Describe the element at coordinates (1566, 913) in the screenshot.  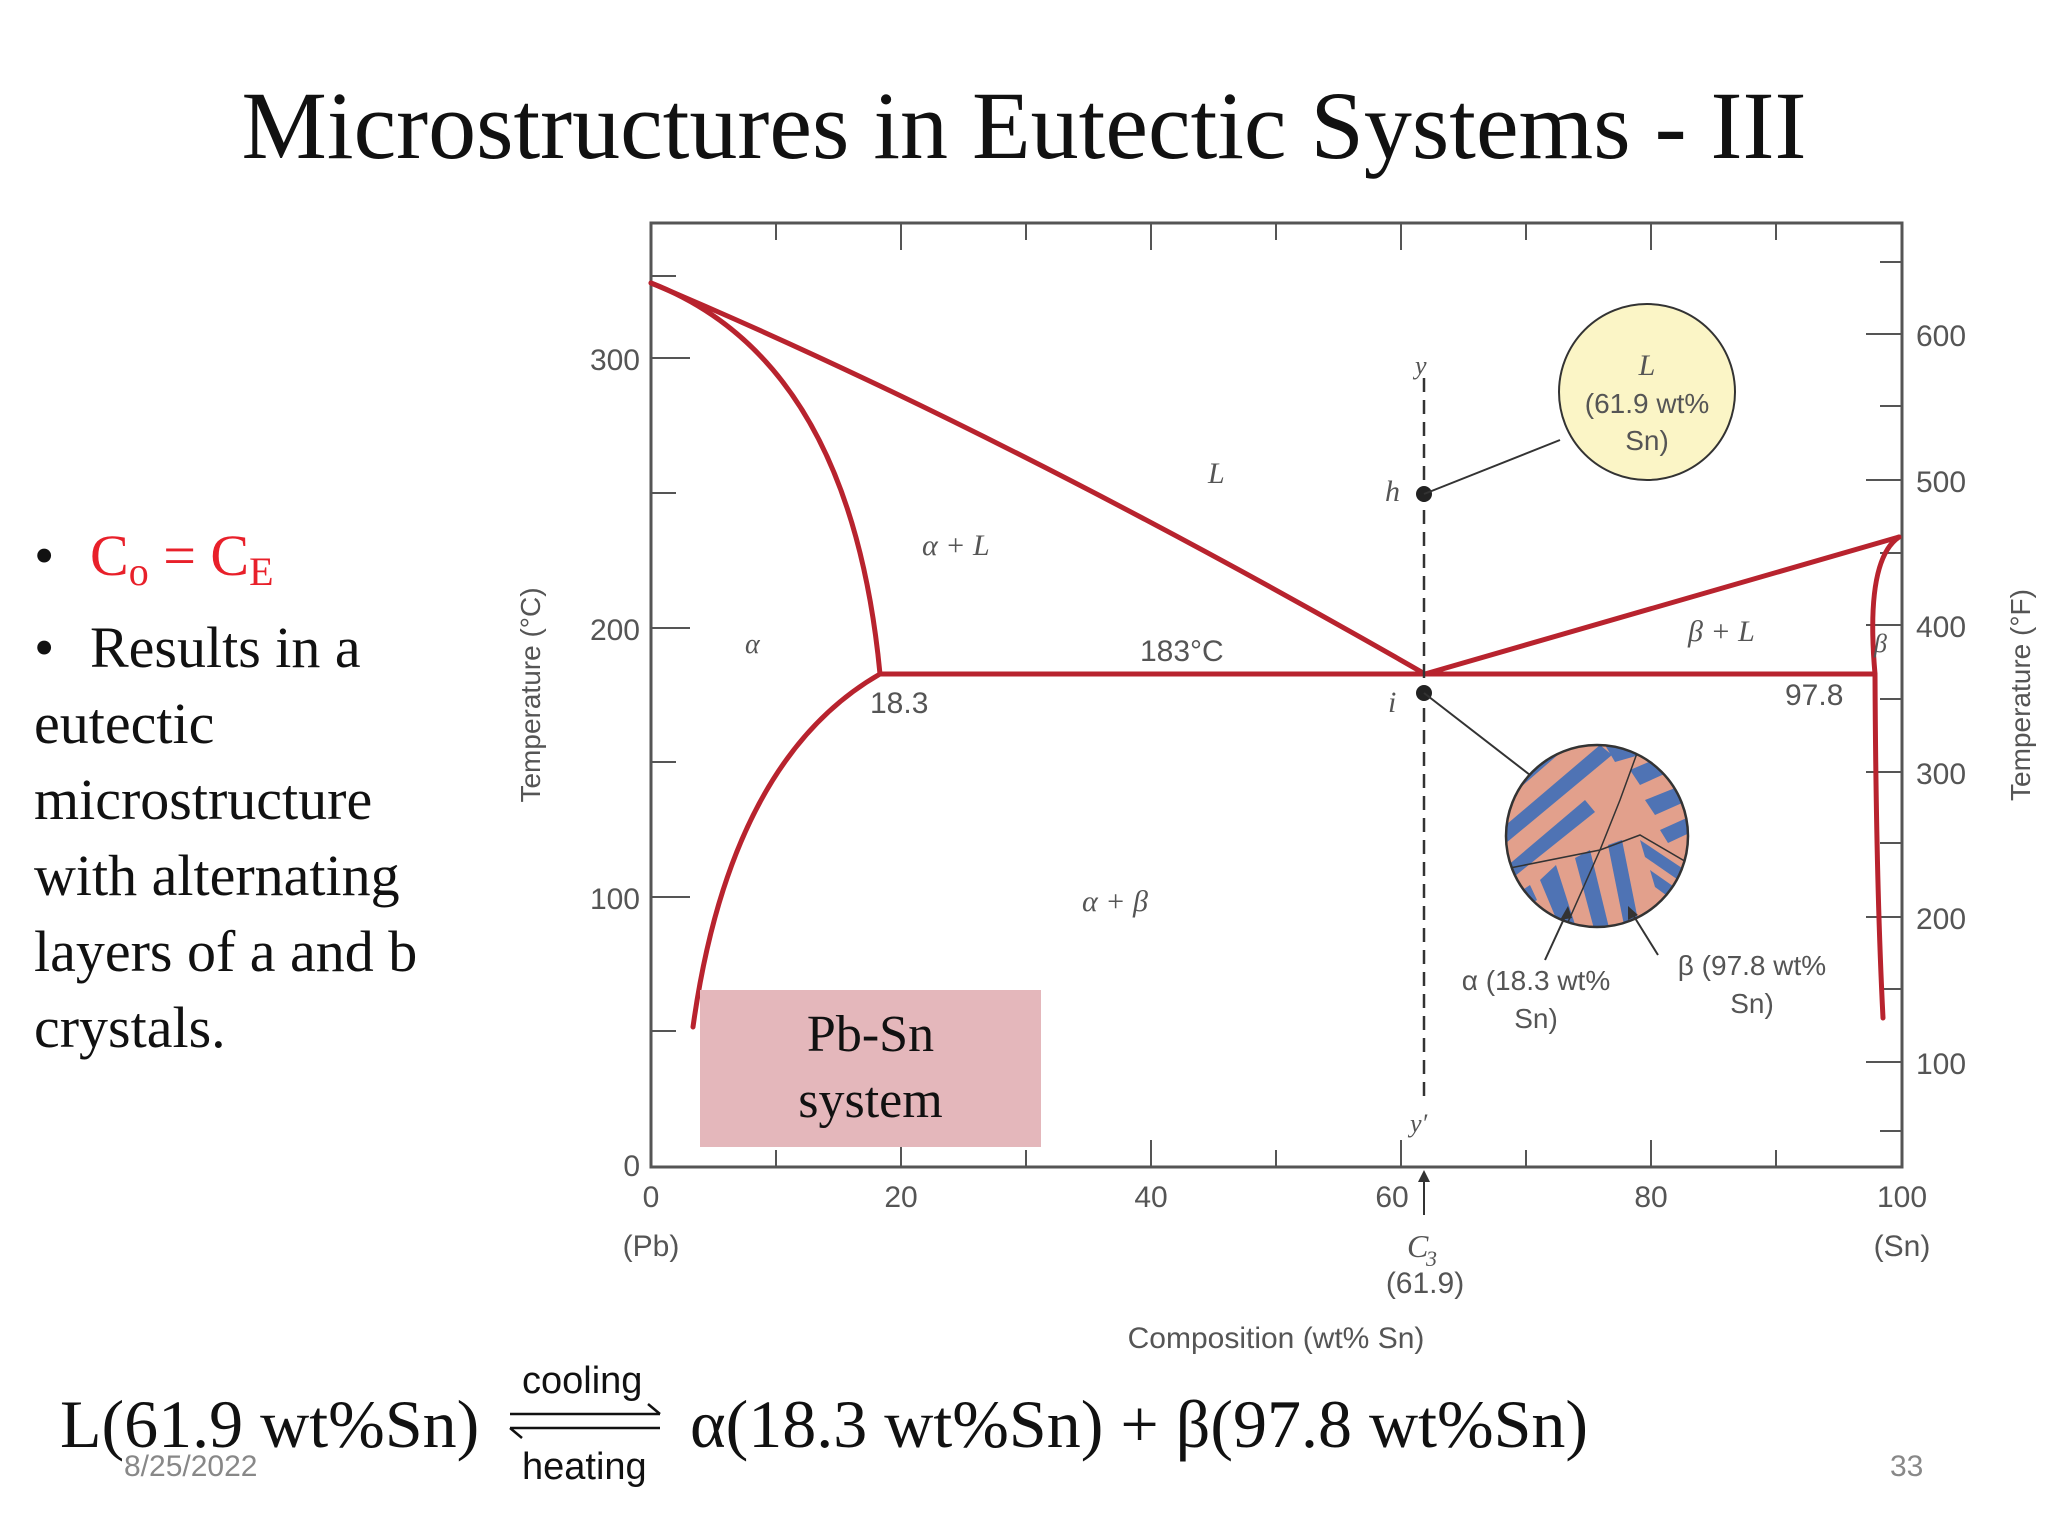
I see `arrow-alpha-head` at that location.